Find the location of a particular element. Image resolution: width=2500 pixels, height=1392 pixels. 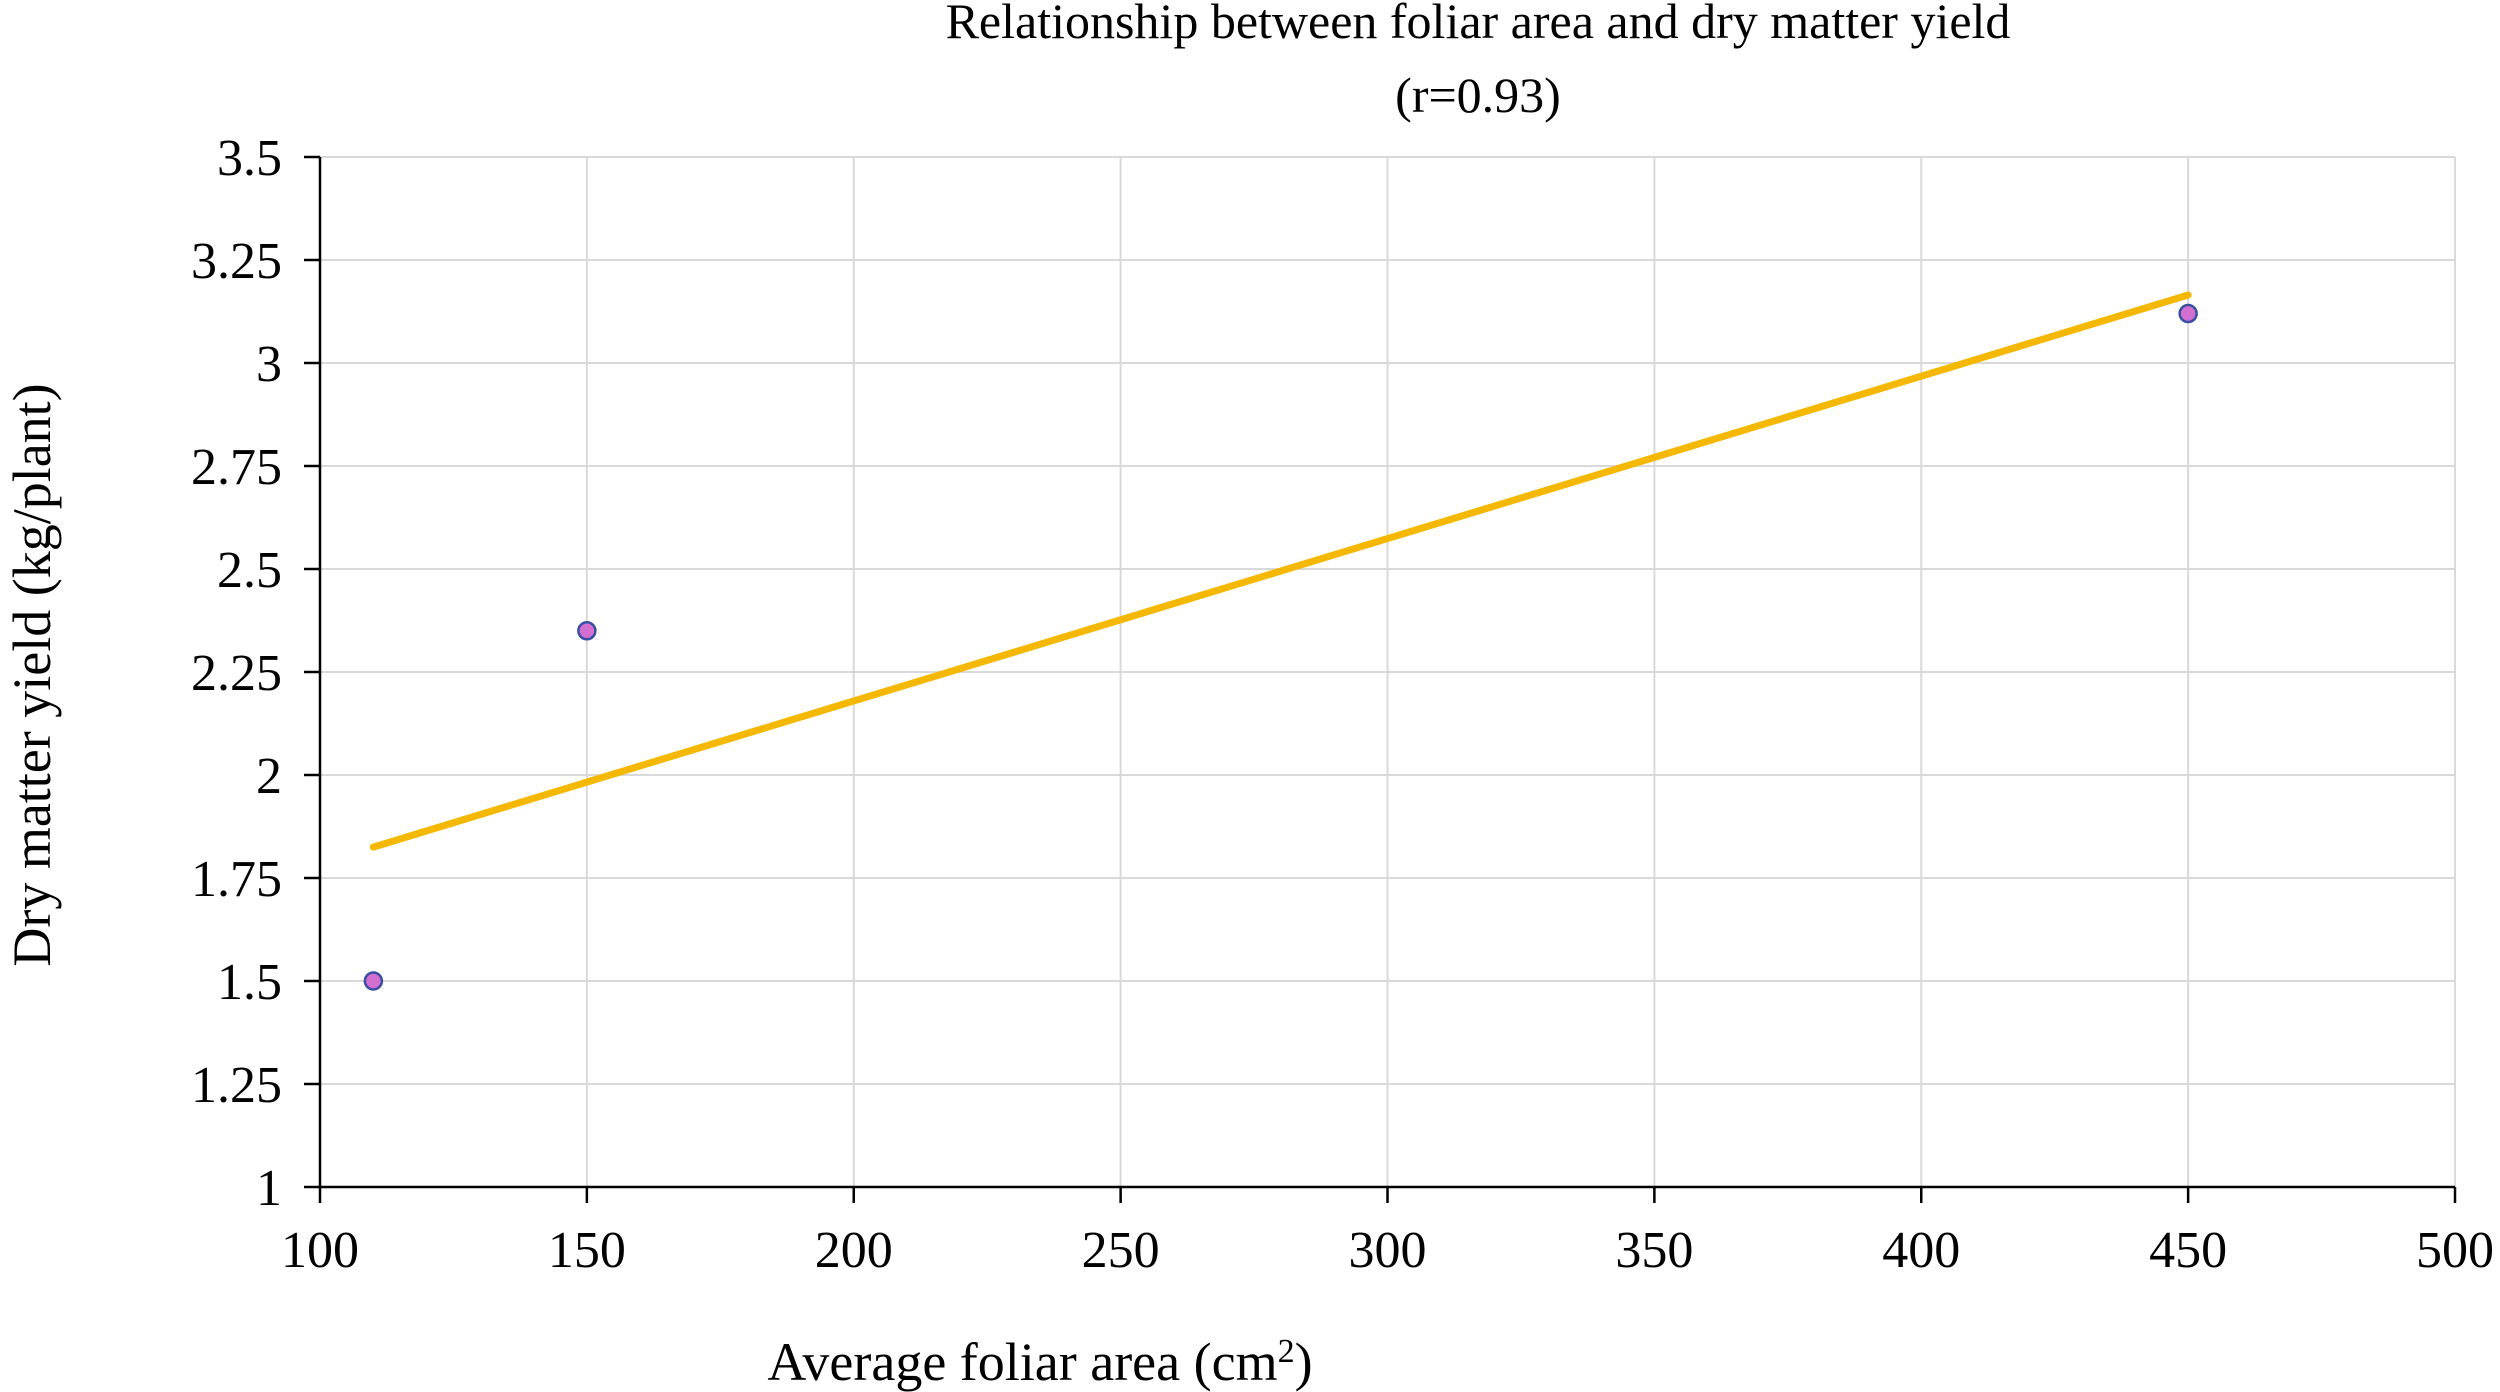

x-tick-label: 350 is located at coordinates (1654, 1250).